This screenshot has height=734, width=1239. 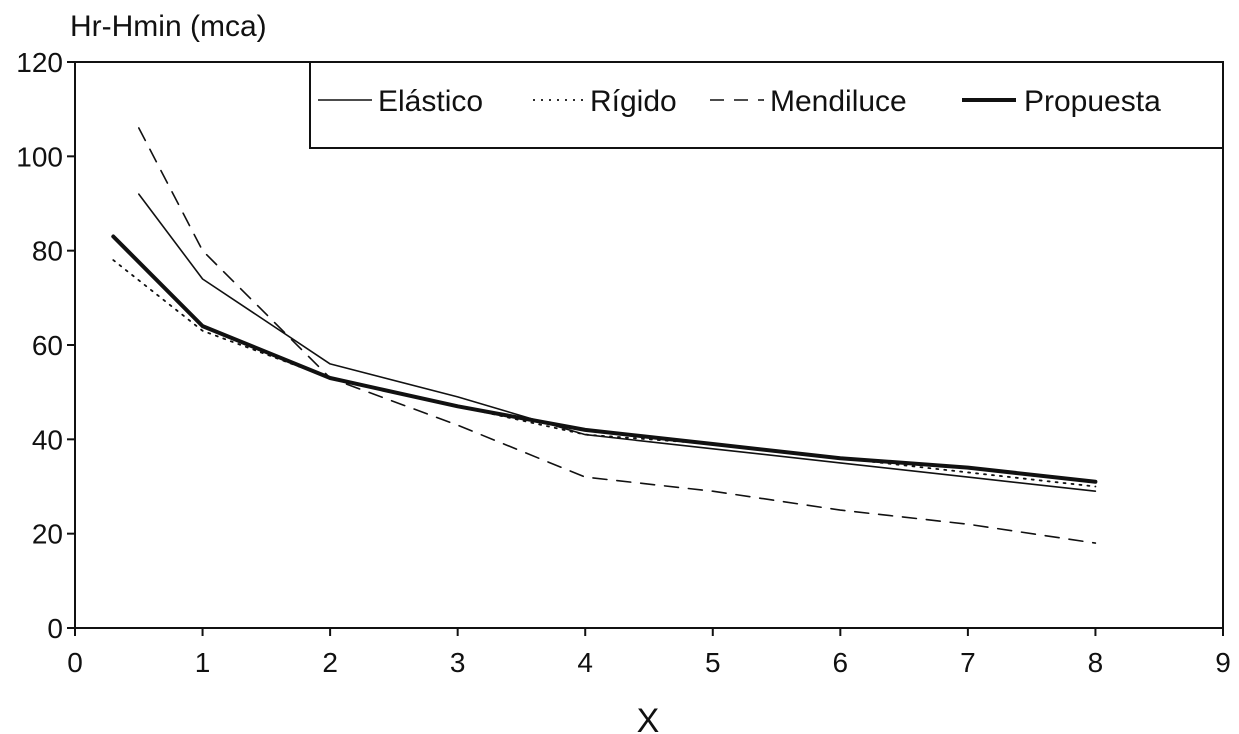 I want to click on x-tick-label: 8, so click(x=1096, y=662).